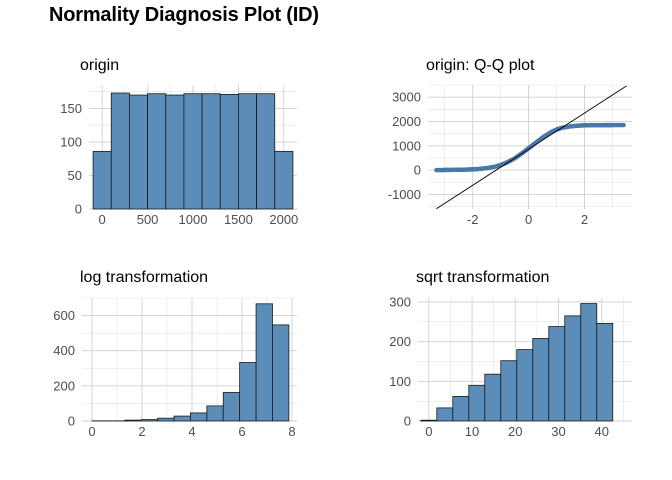  What do you see at coordinates (99, 65) in the screenshot?
I see `panel-subtitle: origin` at bounding box center [99, 65].